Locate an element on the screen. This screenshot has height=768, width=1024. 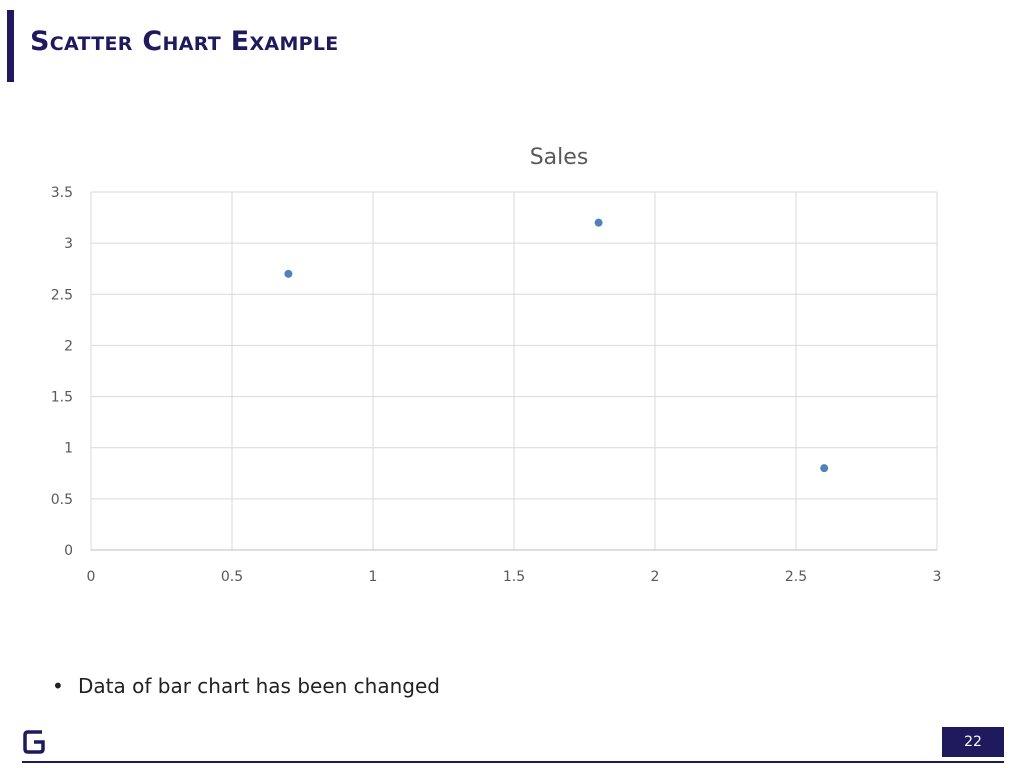
y-tick-label: 2 is located at coordinates (68, 346).